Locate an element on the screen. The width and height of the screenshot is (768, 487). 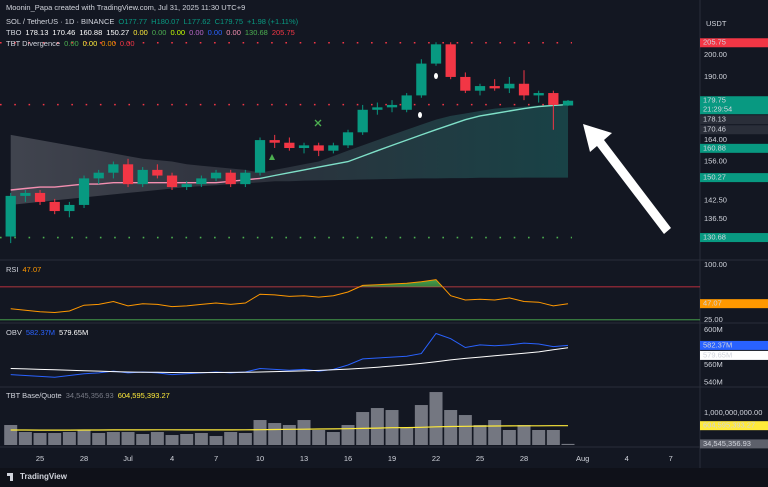
signal-drop is located at coordinates (420, 115).